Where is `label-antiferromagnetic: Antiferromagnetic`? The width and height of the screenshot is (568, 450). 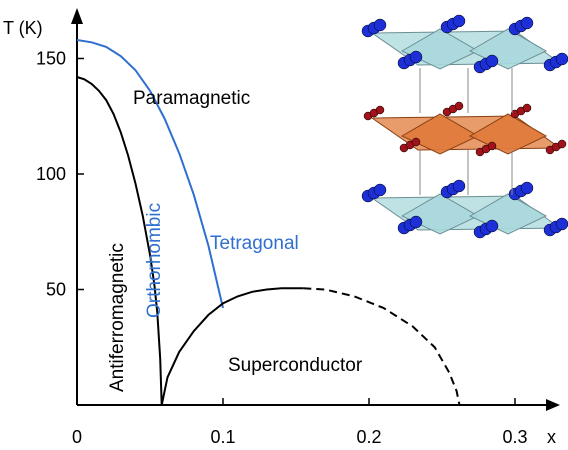 label-antiferromagnetic: Antiferromagnetic is located at coordinates (117, 317).